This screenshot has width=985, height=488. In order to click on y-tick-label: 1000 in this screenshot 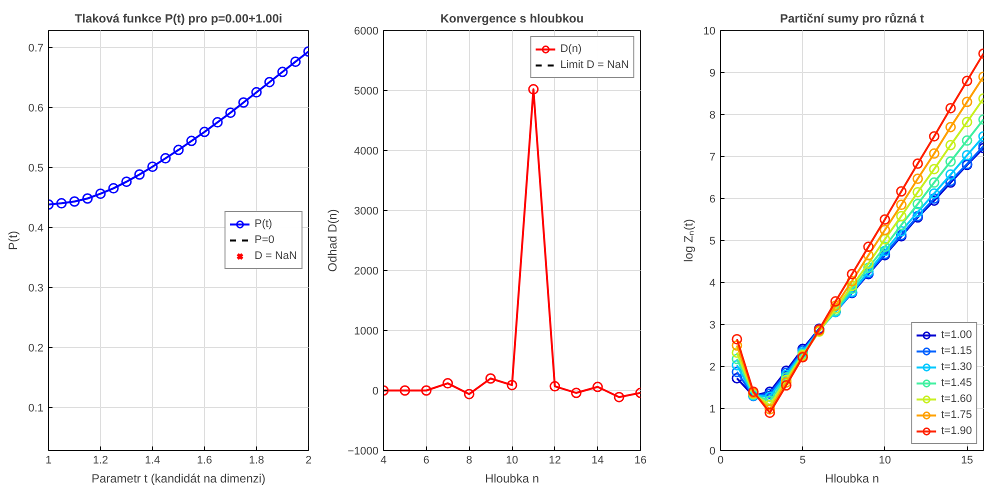, I will do `click(366, 332)`.